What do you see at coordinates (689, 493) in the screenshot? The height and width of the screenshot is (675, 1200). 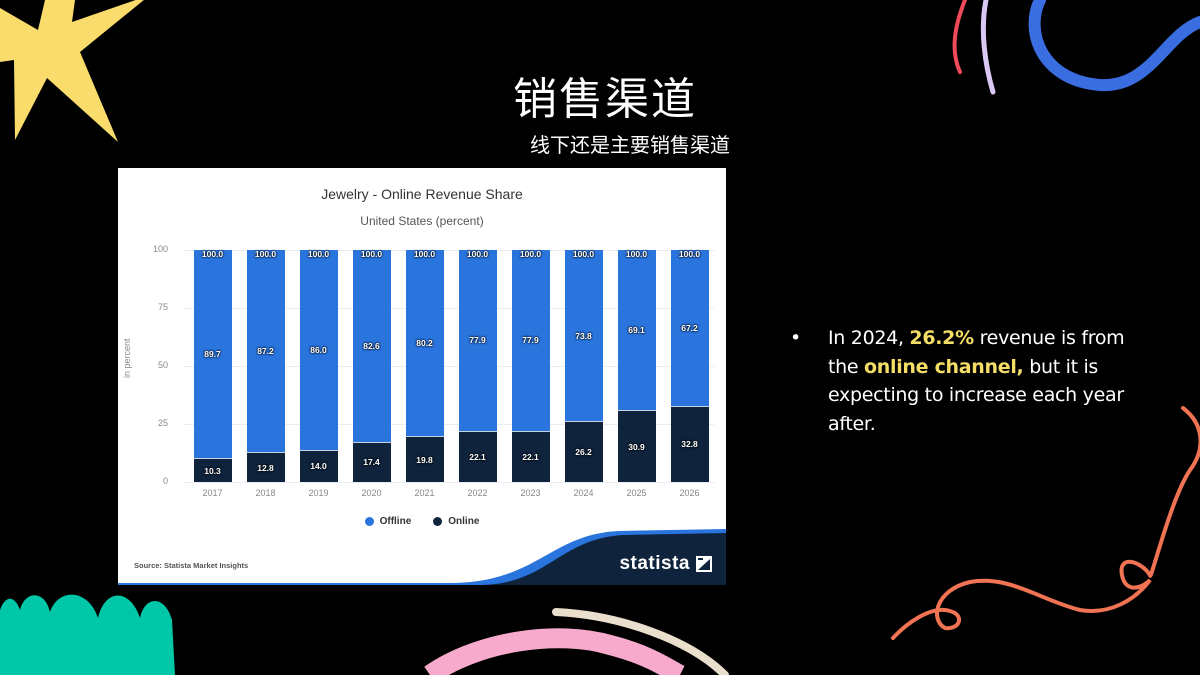 I see `x-tick-label: 2026` at bounding box center [689, 493].